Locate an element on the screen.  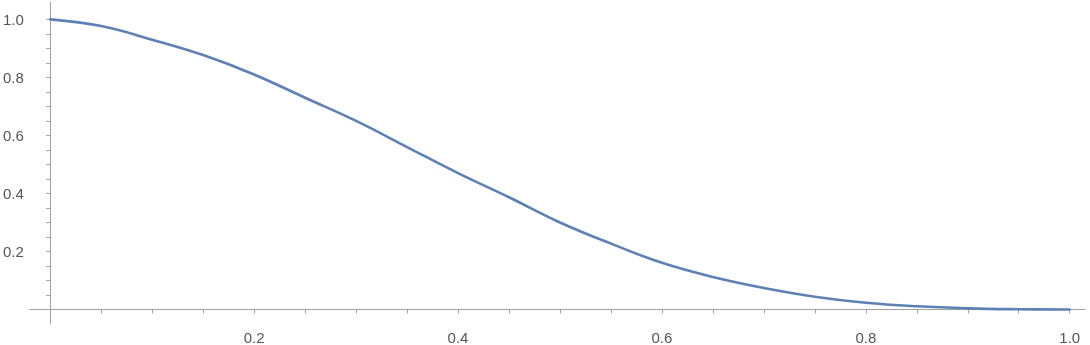
y-tick-label: 0.8 is located at coordinates (13, 77).